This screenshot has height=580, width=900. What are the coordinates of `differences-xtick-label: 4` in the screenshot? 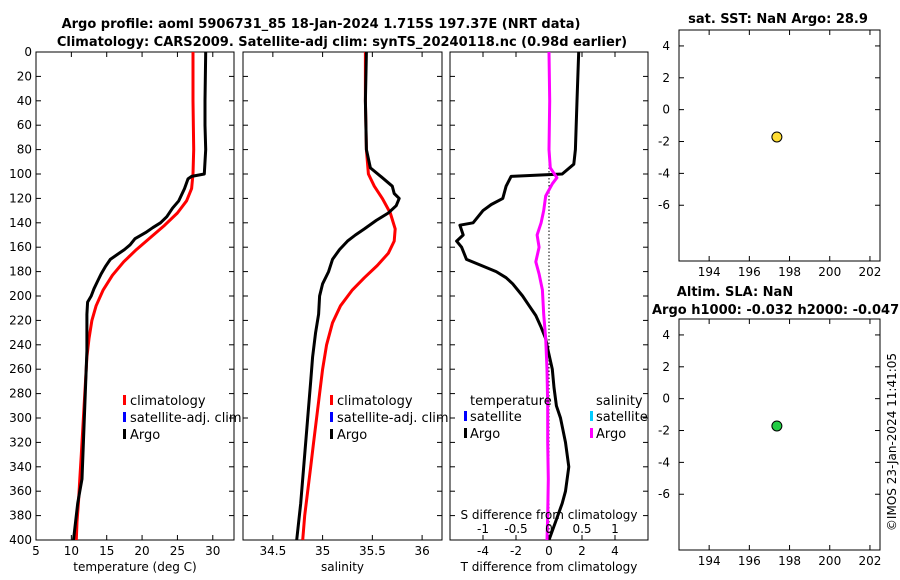 It's located at (615, 551).